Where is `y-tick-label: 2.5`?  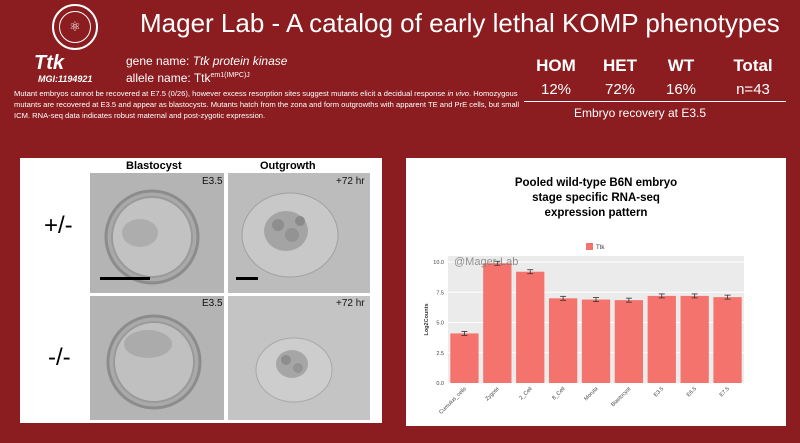 y-tick-label: 2.5 is located at coordinates (440, 354).